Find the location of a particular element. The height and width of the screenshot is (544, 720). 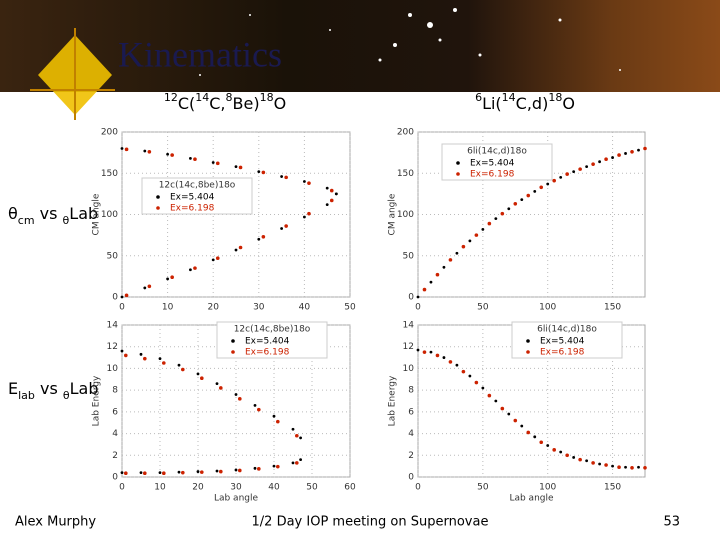

y-tick-label: 0 is located at coordinates (115, 298).